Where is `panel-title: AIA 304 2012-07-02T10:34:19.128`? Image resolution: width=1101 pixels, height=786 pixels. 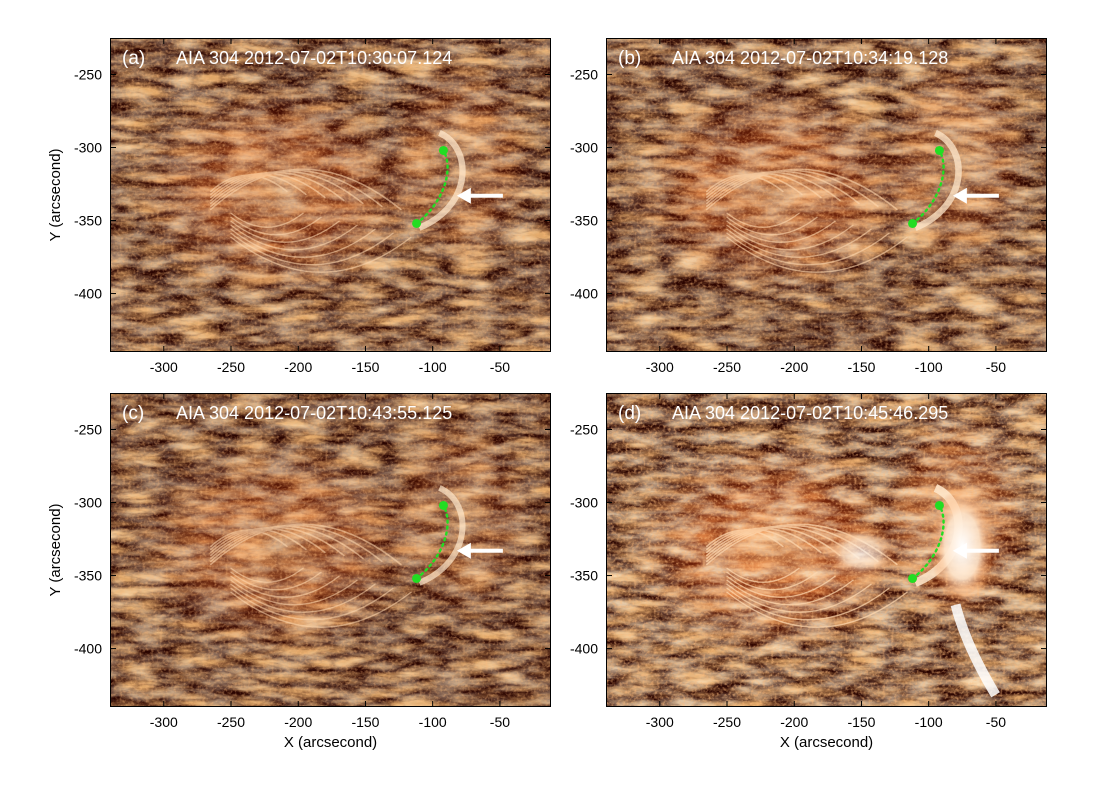
panel-title: AIA 304 2012-07-02T10:34:19.128 is located at coordinates (810, 58).